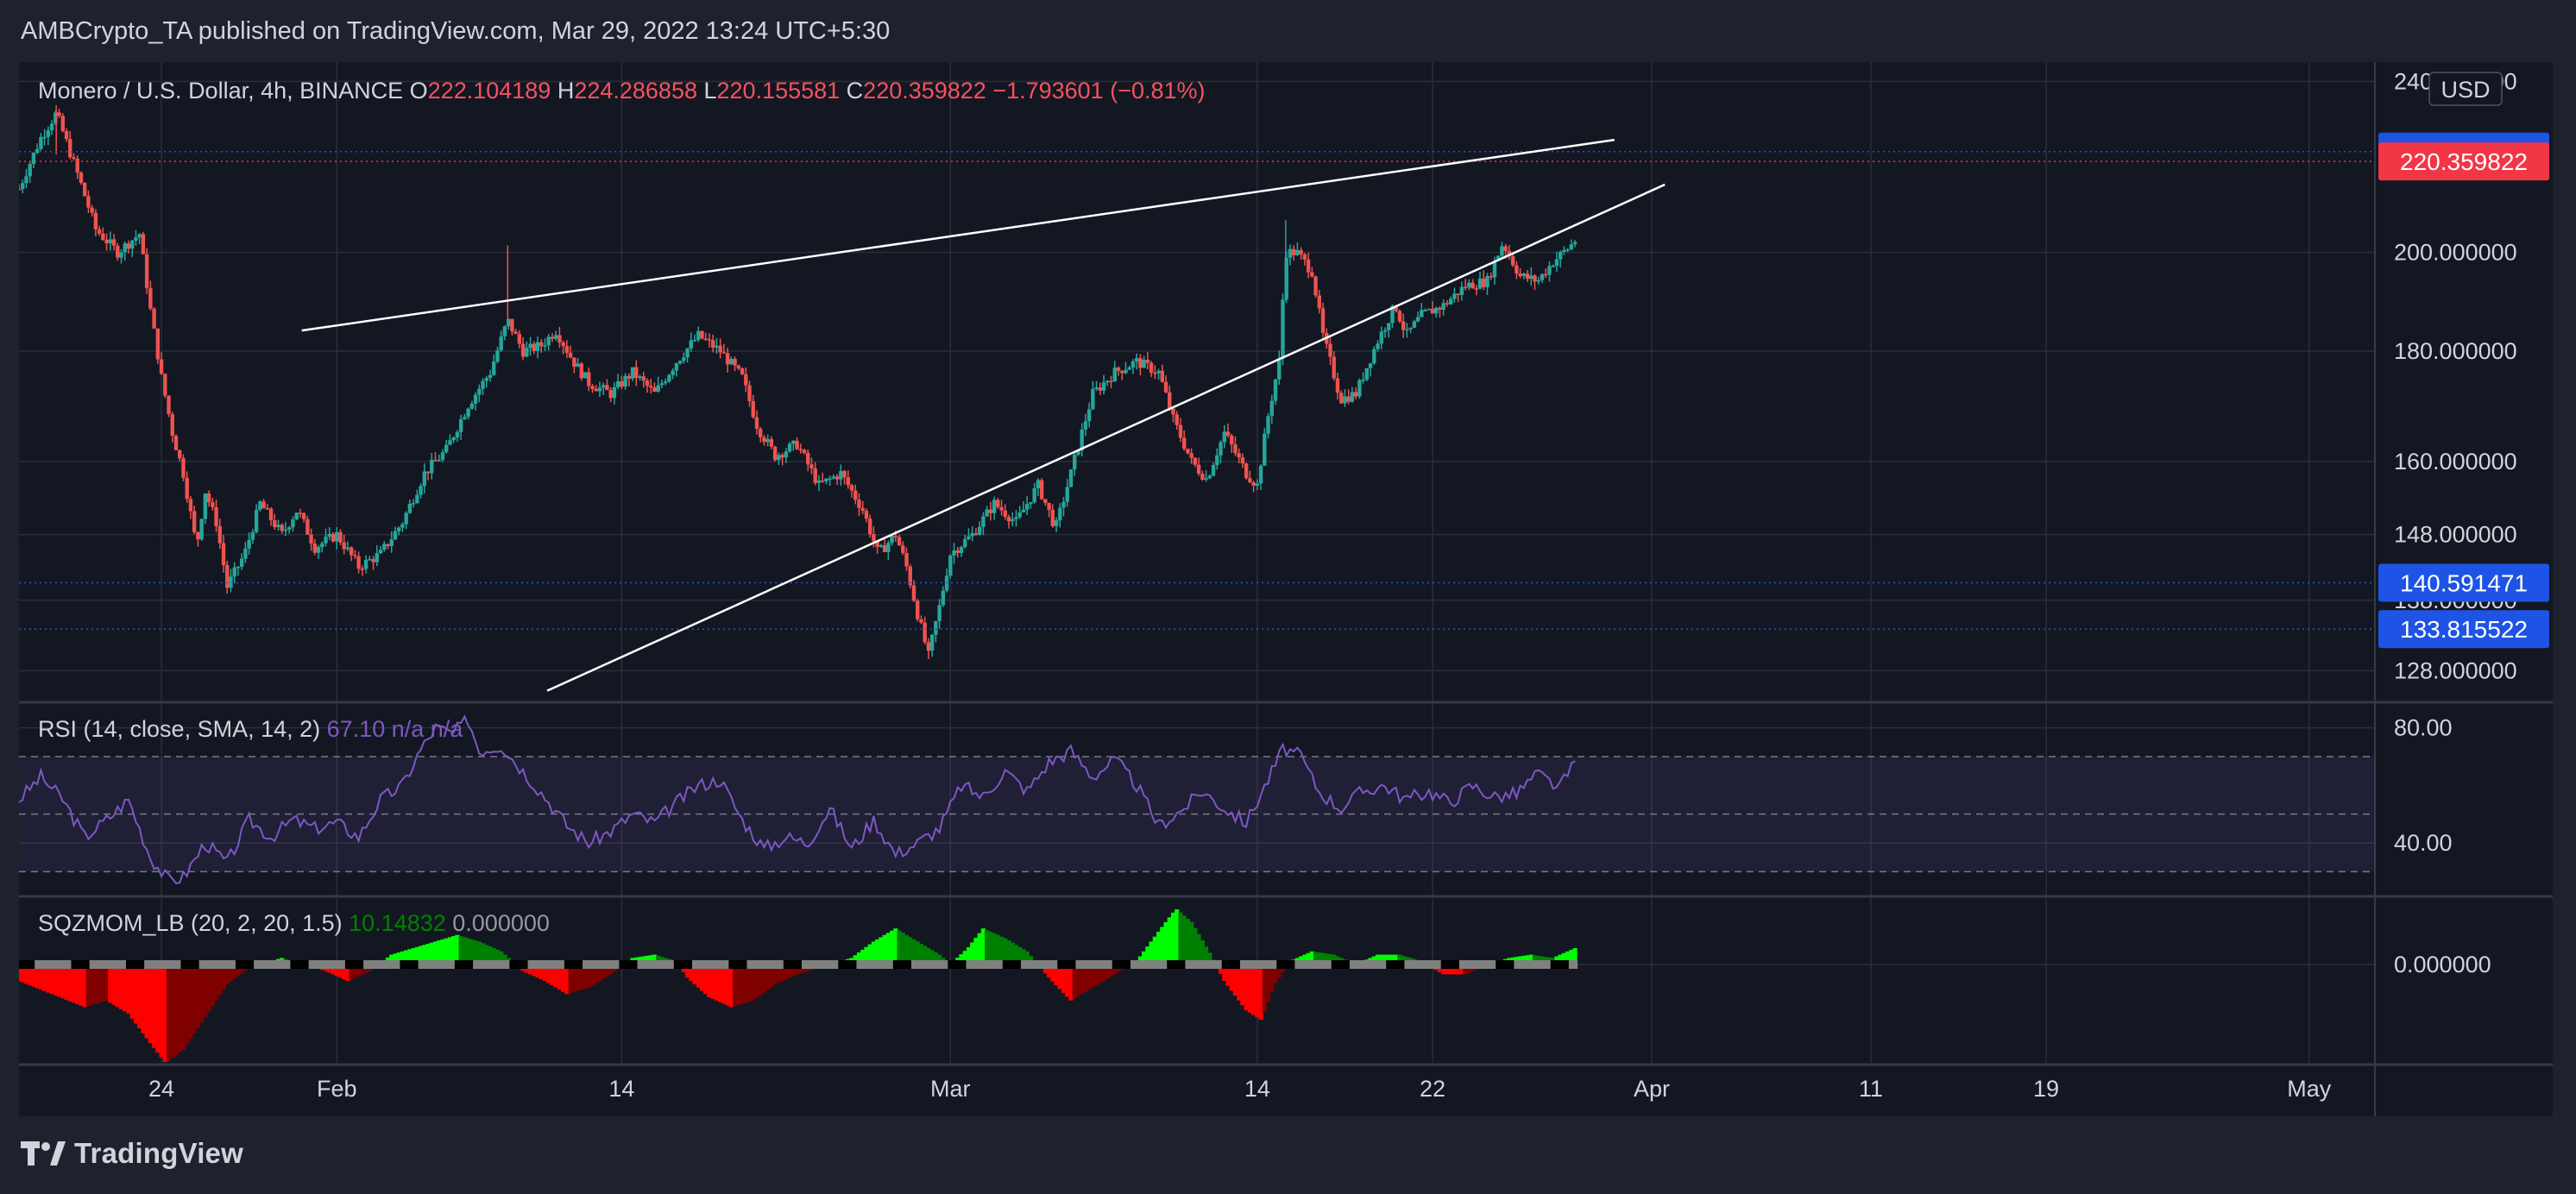 Image resolution: width=2576 pixels, height=1194 pixels. What do you see at coordinates (2466, 90) in the screenshot?
I see `currency-label: USD` at bounding box center [2466, 90].